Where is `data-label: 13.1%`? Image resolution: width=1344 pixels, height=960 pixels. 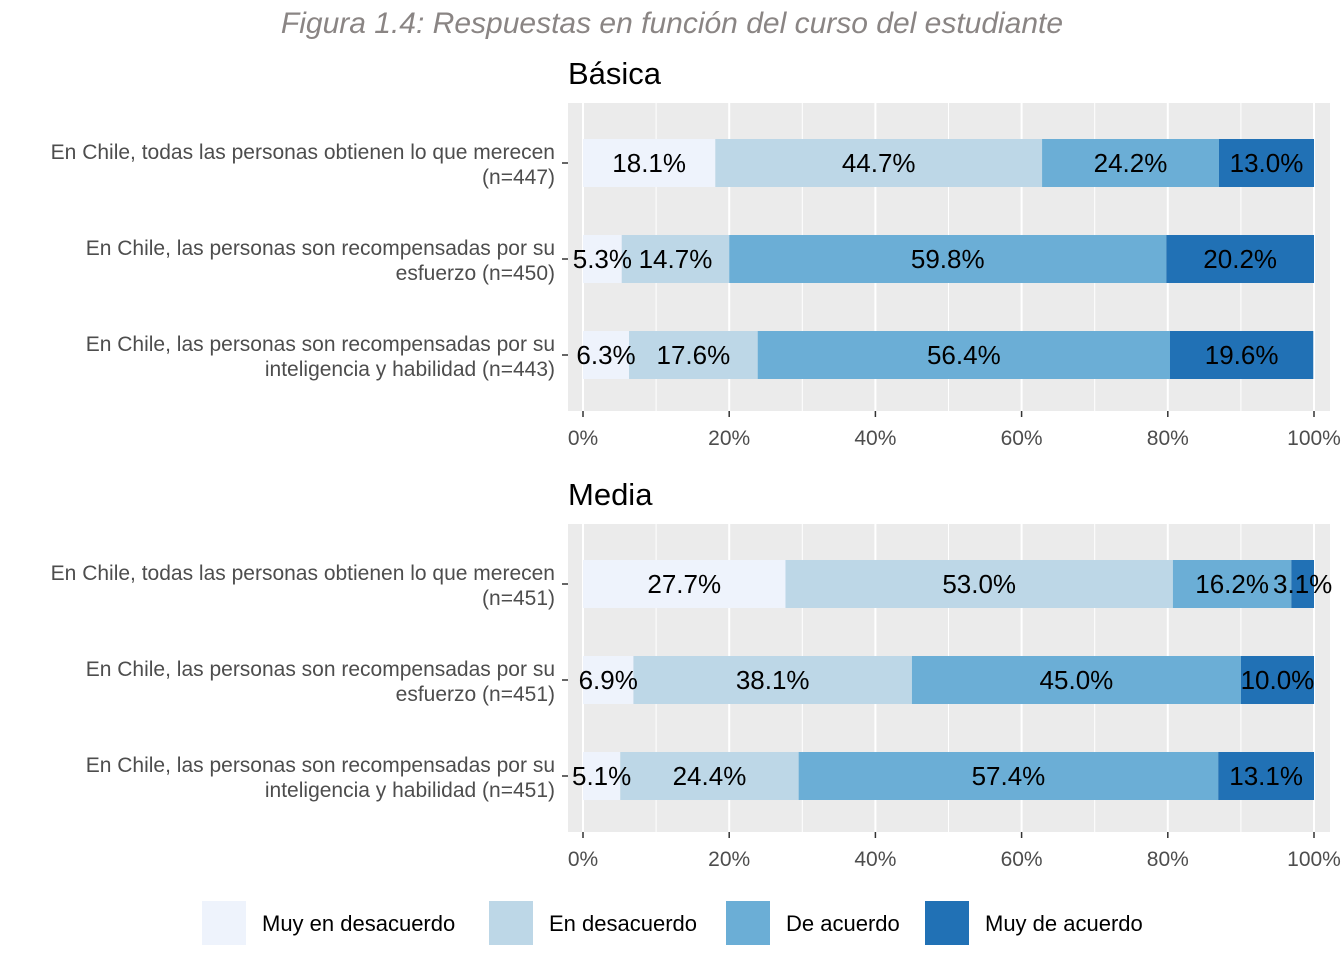
data-label: 13.1% is located at coordinates (1266, 776).